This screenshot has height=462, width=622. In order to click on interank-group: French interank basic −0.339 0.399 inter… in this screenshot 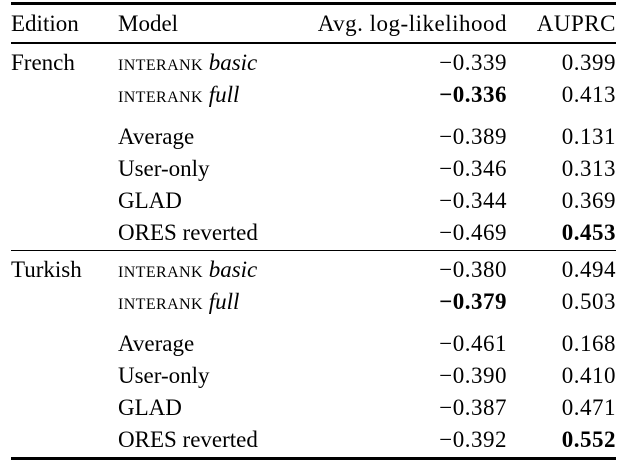, I will do `click(313, 79)`.